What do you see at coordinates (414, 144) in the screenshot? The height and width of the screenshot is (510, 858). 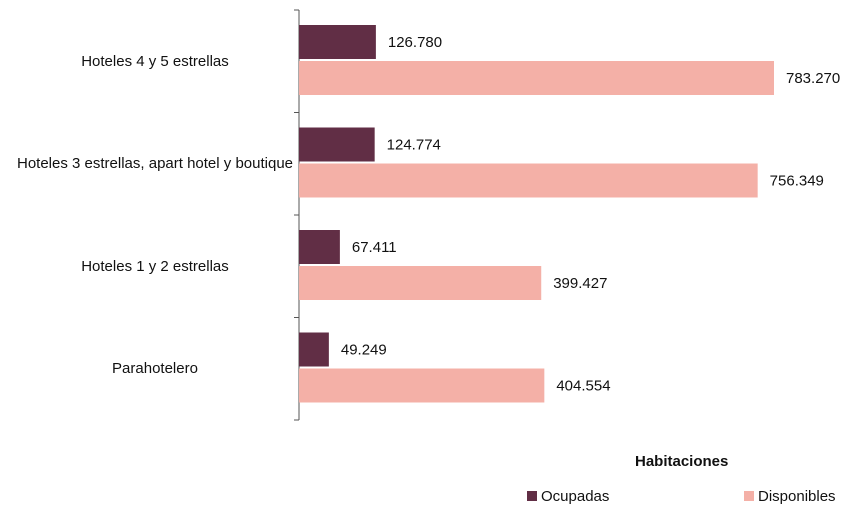 I see `value-label: 124.774` at bounding box center [414, 144].